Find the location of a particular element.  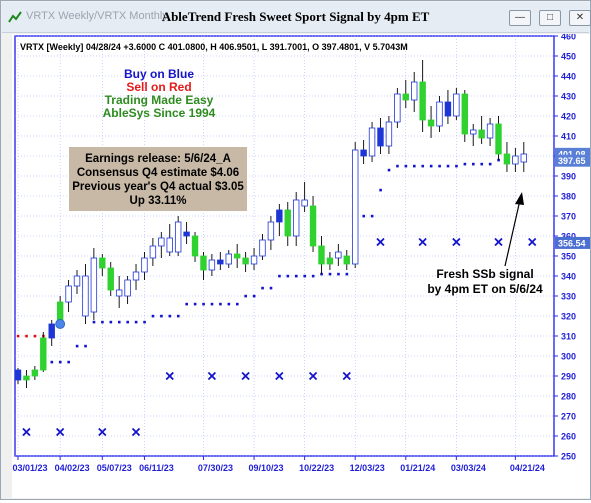

legend-tagline: Trading Made Easy is located at coordinates (159, 100).